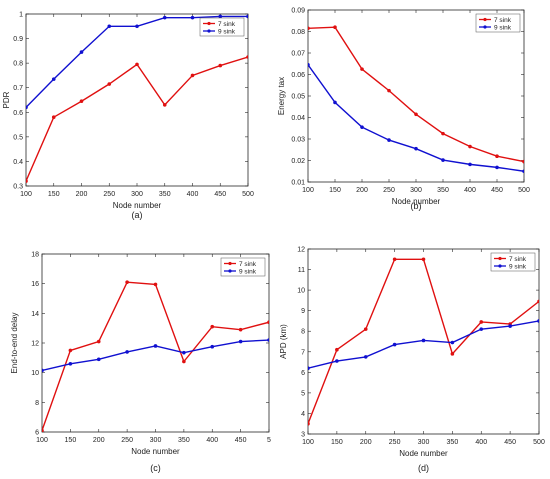  I want to click on y-tick-label: 7, so click(303, 352).